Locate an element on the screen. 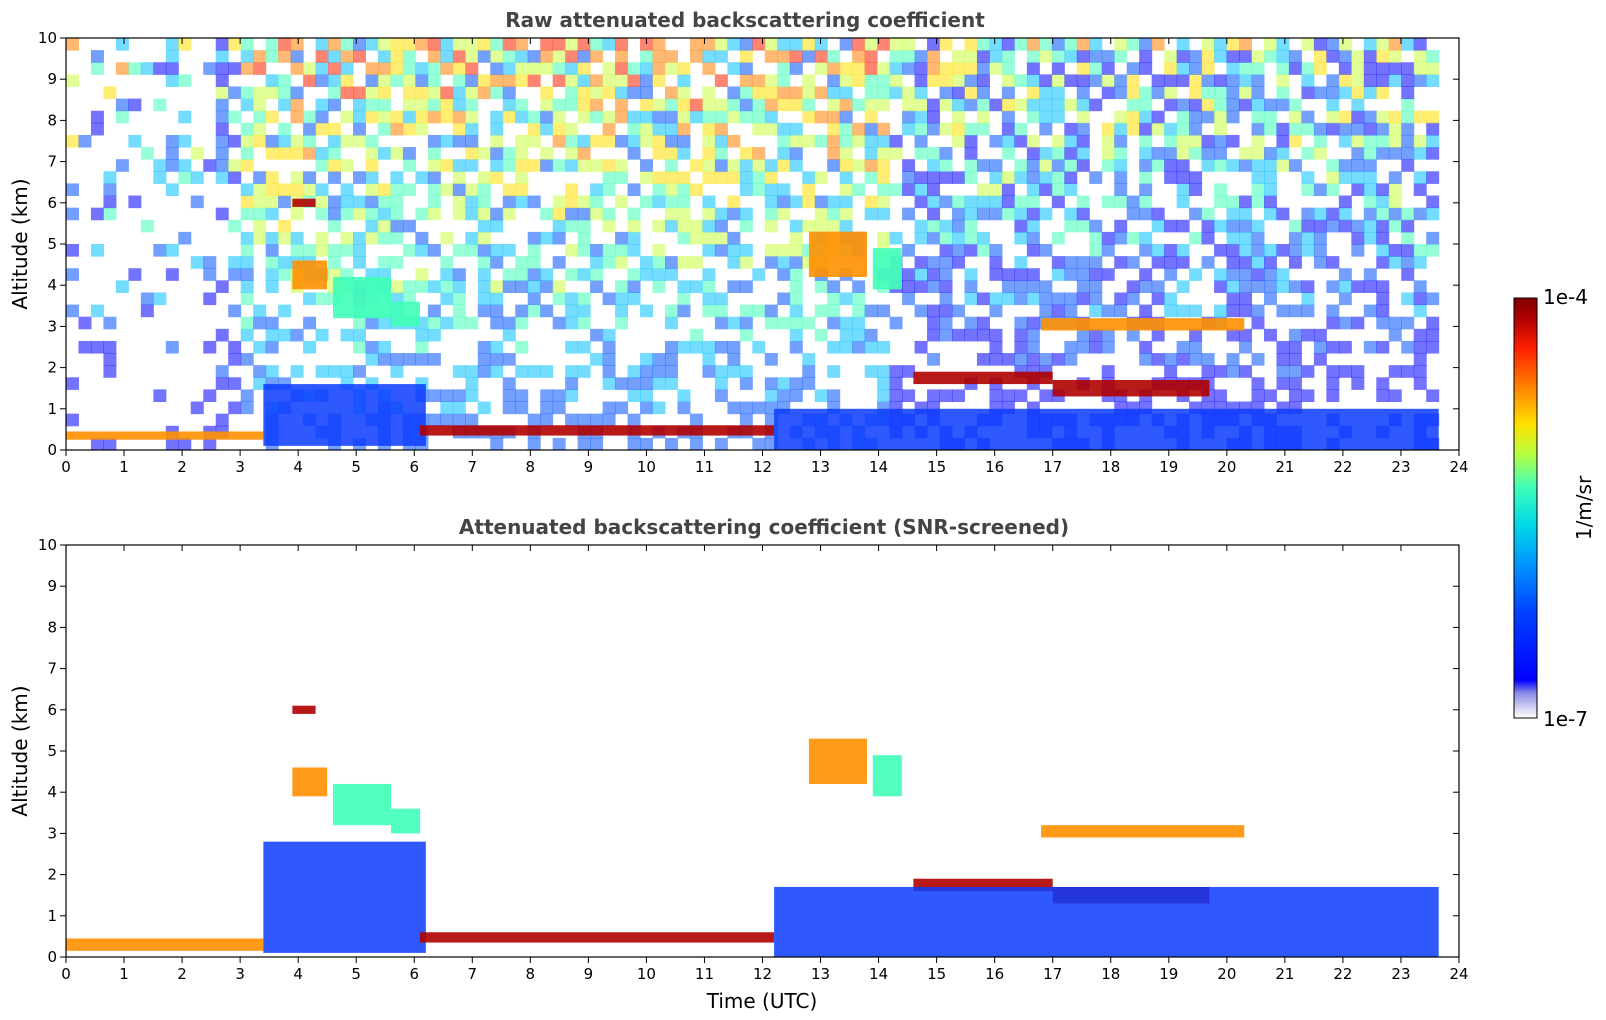 Image resolution: width=1606 pixels, height=1020 pixels. x-tick-label: 16 is located at coordinates (994, 974).